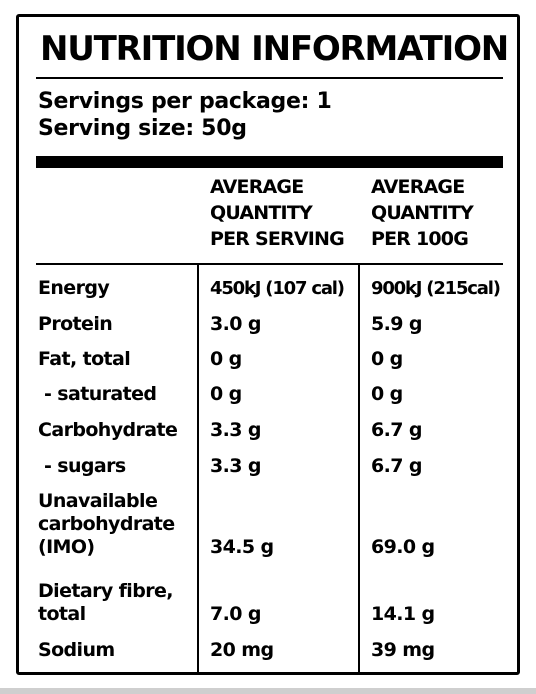 This screenshot has width=536, height=694. What do you see at coordinates (396, 466) in the screenshot?
I see `sugars-per-100g: 6.7 g` at bounding box center [396, 466].